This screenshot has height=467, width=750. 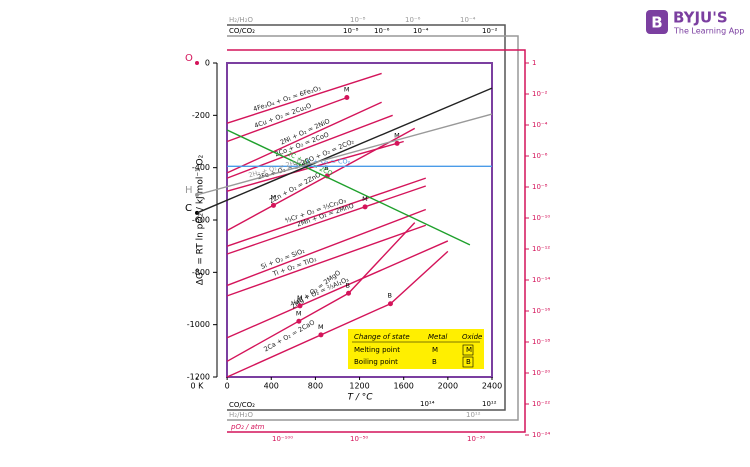 What do you see at coordinates (329, 161) in the screenshot?
I see `reaction-label: C + O₂ = CO₂` at bounding box center [329, 161].